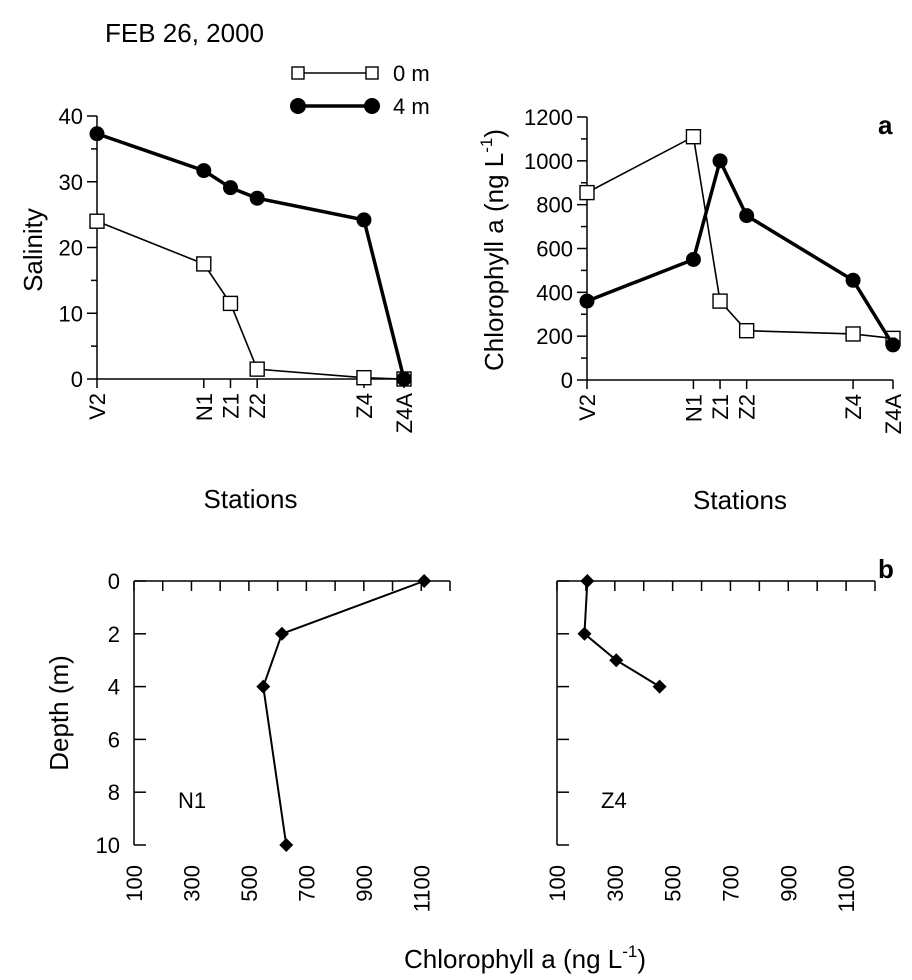 This screenshot has width=912, height=980. Describe the element at coordinates (372, 106) in the screenshot. I see `legend-marker-4m-right` at that location.